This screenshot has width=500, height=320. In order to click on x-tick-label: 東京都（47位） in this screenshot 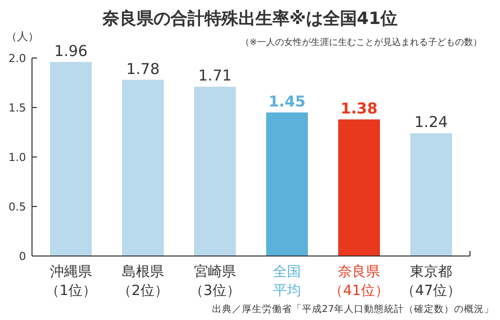, I will do `click(431, 281)`.